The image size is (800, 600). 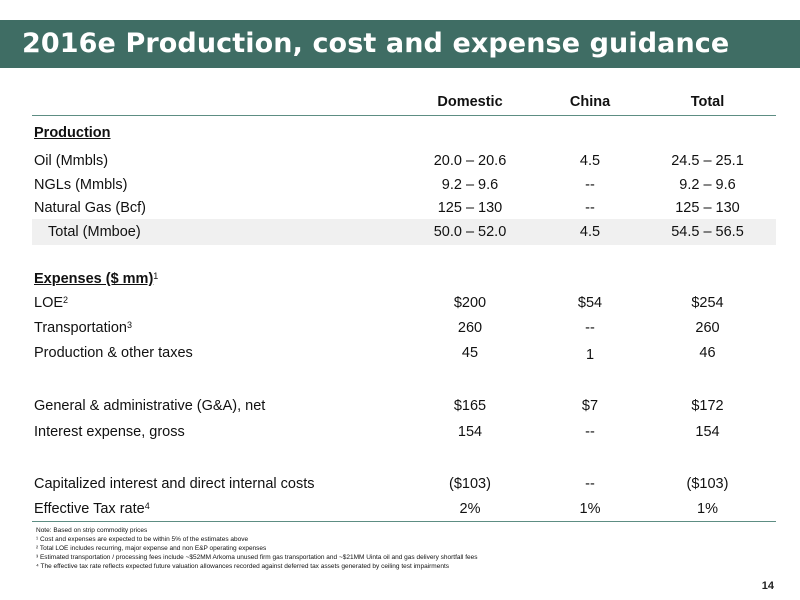 What do you see at coordinates (707, 102) in the screenshot?
I see `column-header-total: Total` at bounding box center [707, 102].